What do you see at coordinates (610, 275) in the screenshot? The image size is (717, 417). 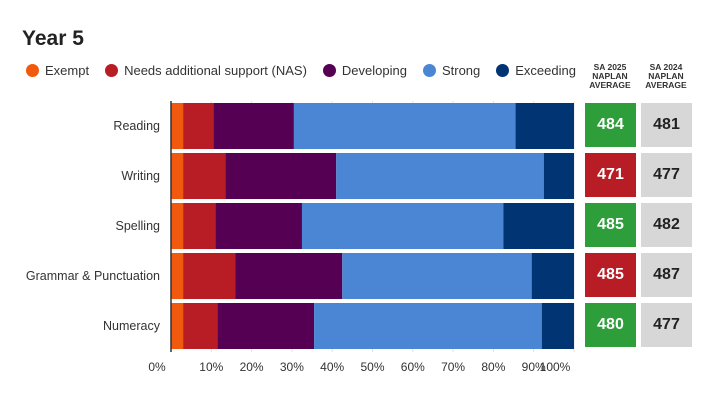 I see `avg-2025-grammar-punctuation: 485` at bounding box center [610, 275].